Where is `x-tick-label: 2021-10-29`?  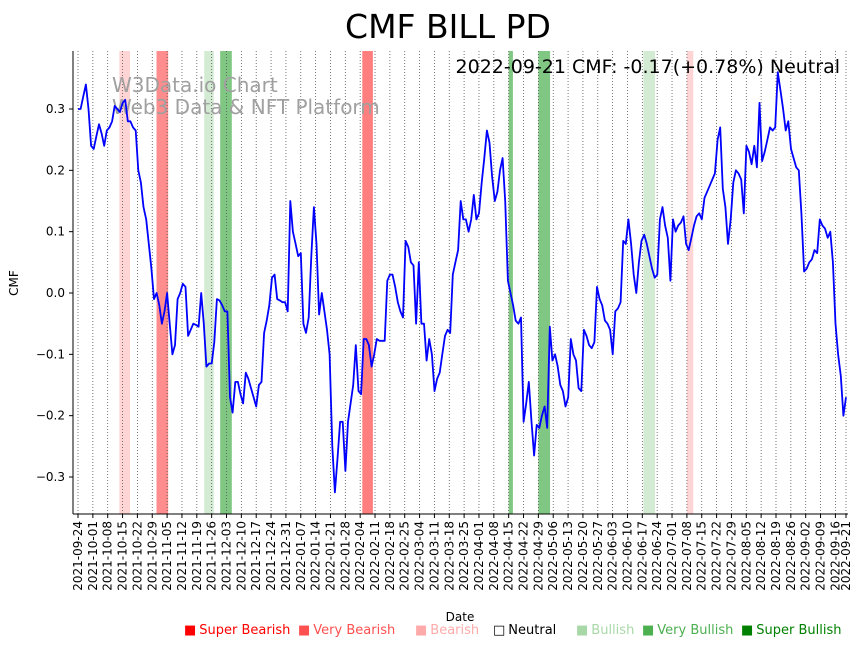 x-tick-label: 2021-10-29 is located at coordinates (152, 556).